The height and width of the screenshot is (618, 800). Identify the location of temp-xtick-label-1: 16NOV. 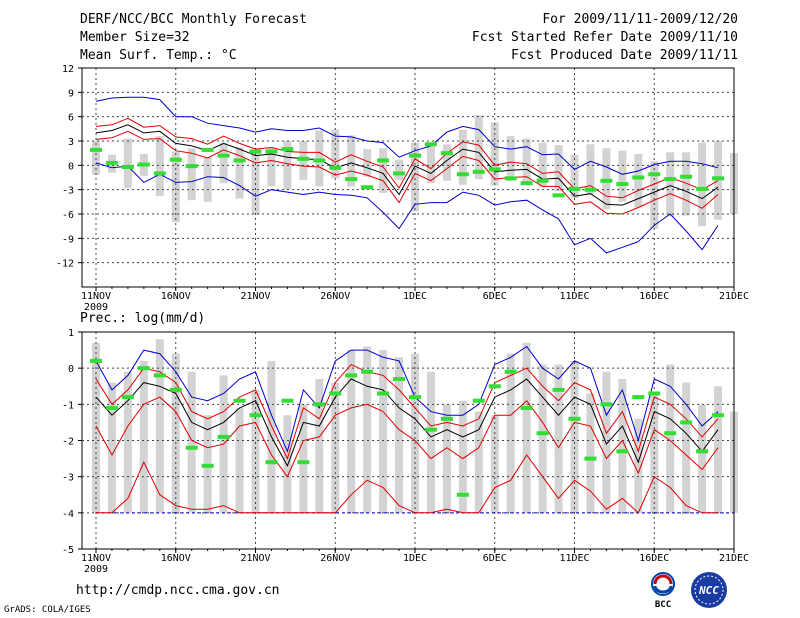
(176, 296).